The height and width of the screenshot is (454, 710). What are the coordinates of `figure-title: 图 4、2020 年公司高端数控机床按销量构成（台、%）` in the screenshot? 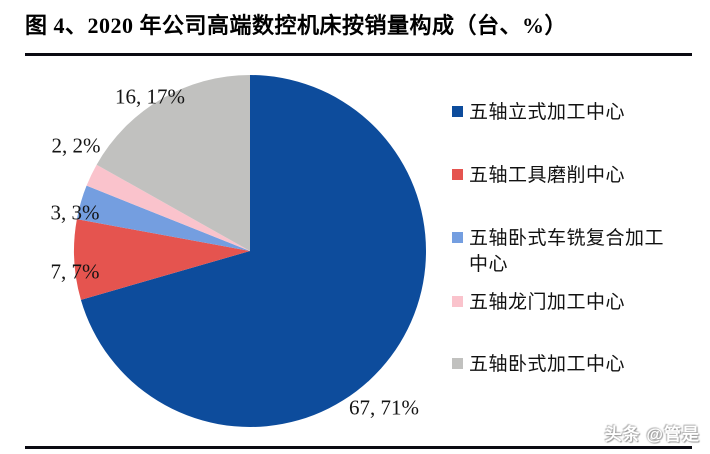 It's located at (296, 25).